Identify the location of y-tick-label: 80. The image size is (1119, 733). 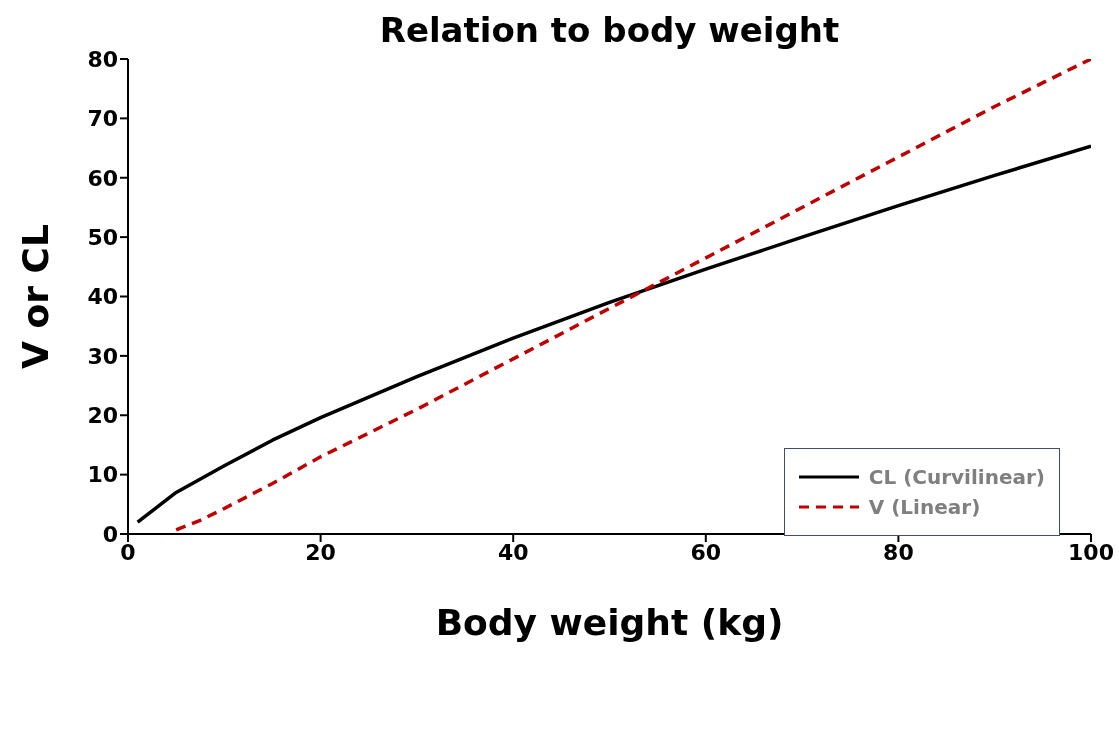
(102, 59).